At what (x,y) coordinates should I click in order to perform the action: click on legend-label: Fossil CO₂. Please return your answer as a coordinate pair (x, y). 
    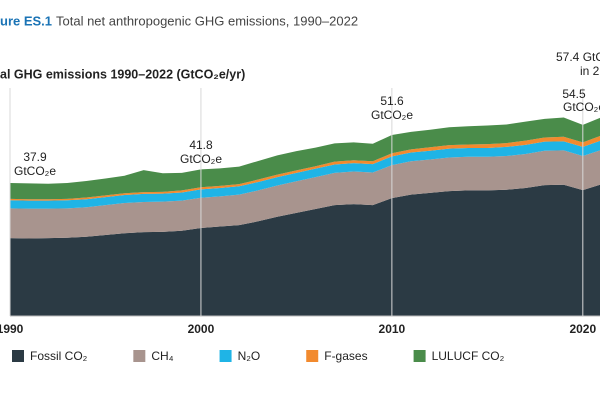
    Looking at the image, I should click on (59, 356).